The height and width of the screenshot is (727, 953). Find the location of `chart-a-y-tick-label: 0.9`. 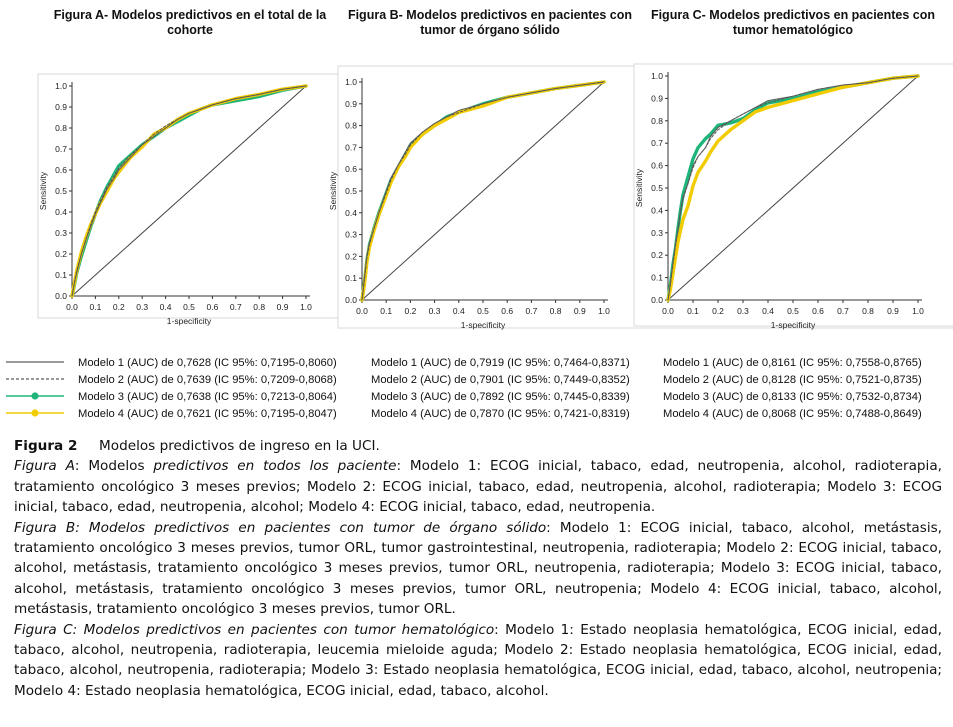

chart-a-y-tick-label: 0.9 is located at coordinates (61, 107).